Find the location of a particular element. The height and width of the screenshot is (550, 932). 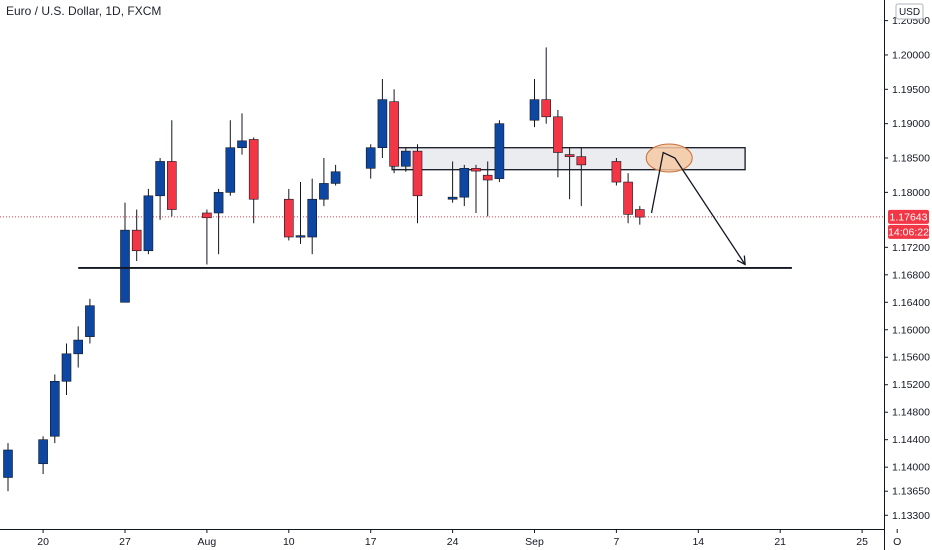

x-tick-label: Sep is located at coordinates (534, 542).